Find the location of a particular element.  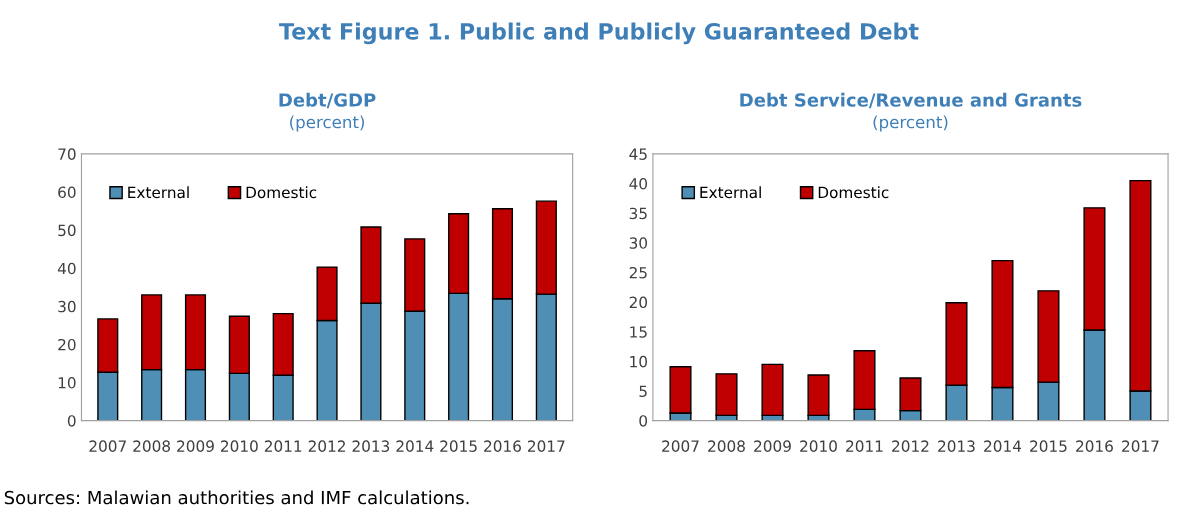

y-tick-label: 25 is located at coordinates (638, 272).